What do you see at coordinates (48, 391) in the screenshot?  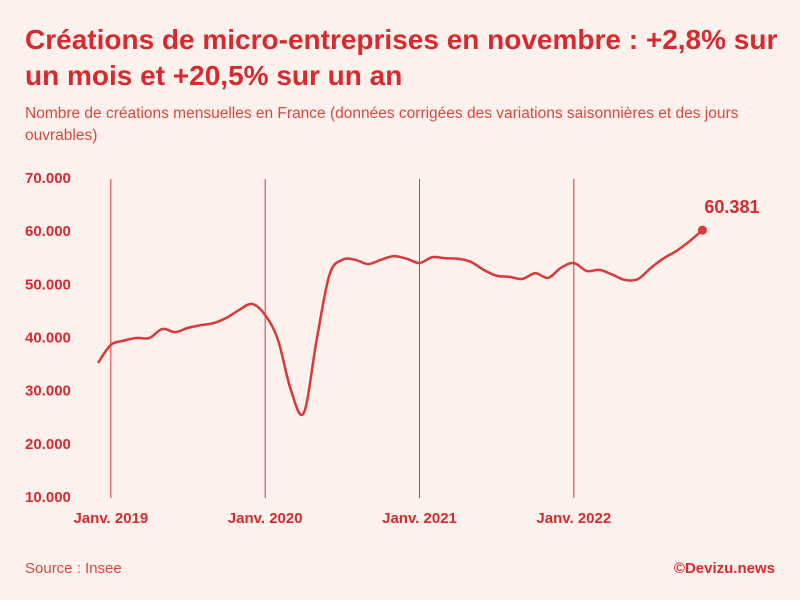 I see `y-tick-label: 30.000` at bounding box center [48, 391].